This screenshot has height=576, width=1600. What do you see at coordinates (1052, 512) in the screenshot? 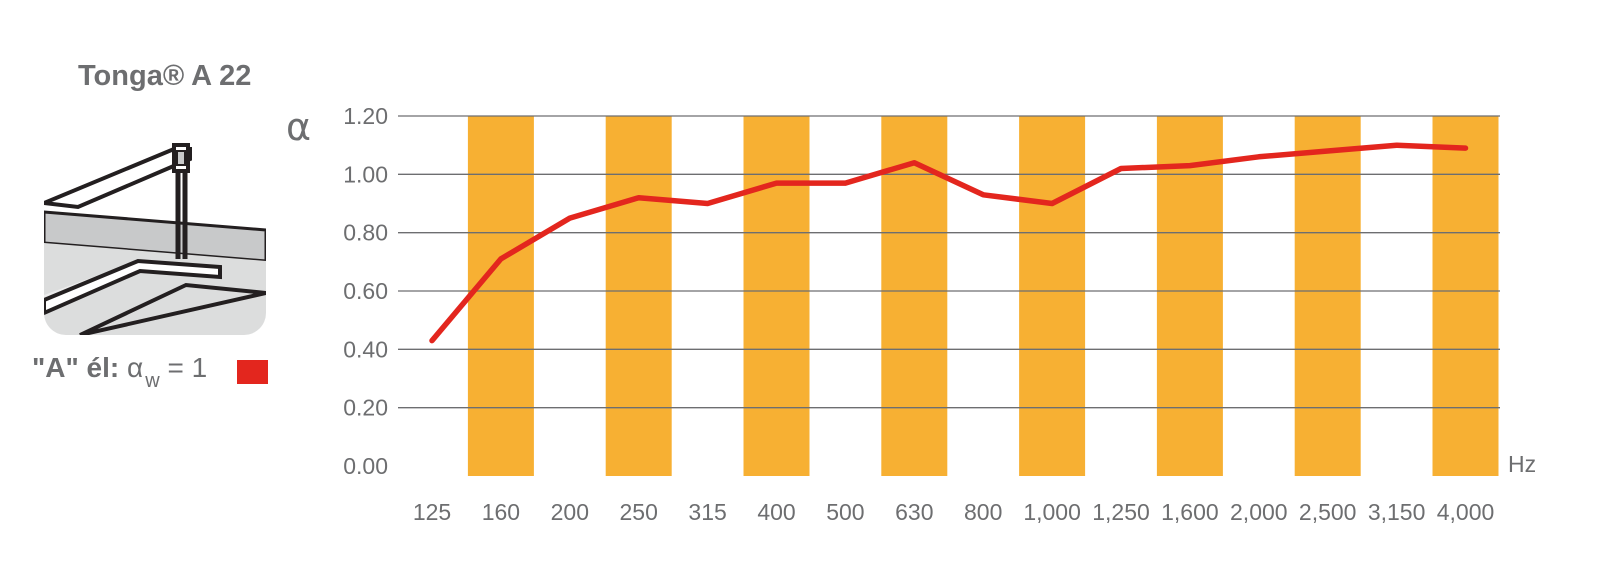
I see `x-tick-1,000: 1,000` at bounding box center [1052, 512].